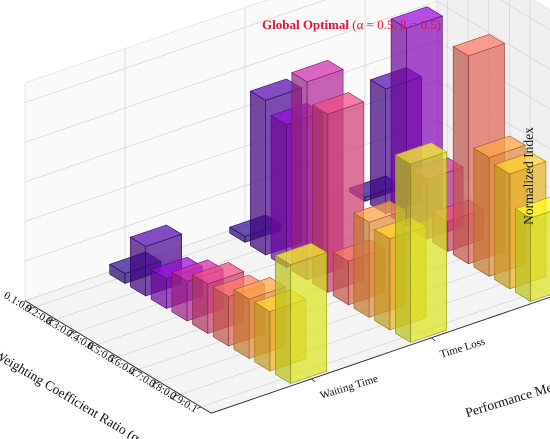 Image resolution: width=550 pixels, height=439 pixels. I want to click on chart-title-bold: Global Optimal, so click(305, 24).